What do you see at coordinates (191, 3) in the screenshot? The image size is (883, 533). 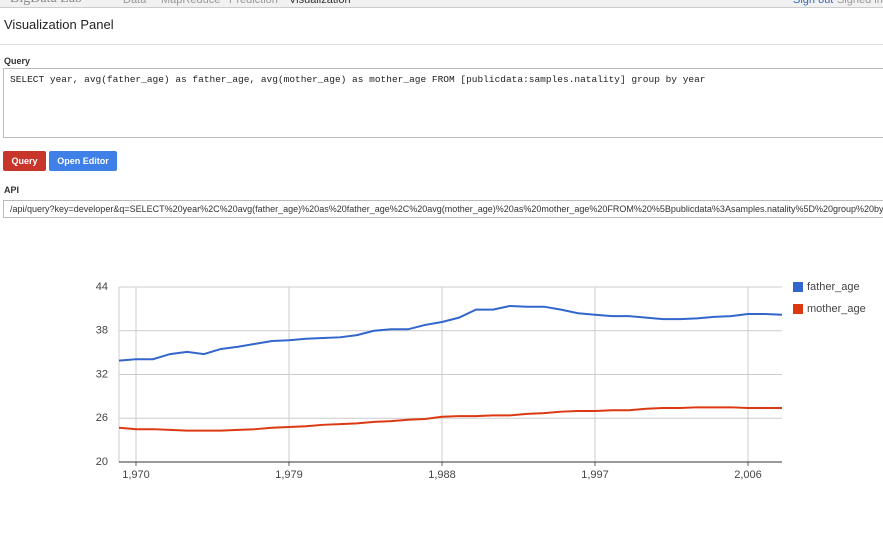 I see `nav-link: MapReduce` at bounding box center [191, 3].